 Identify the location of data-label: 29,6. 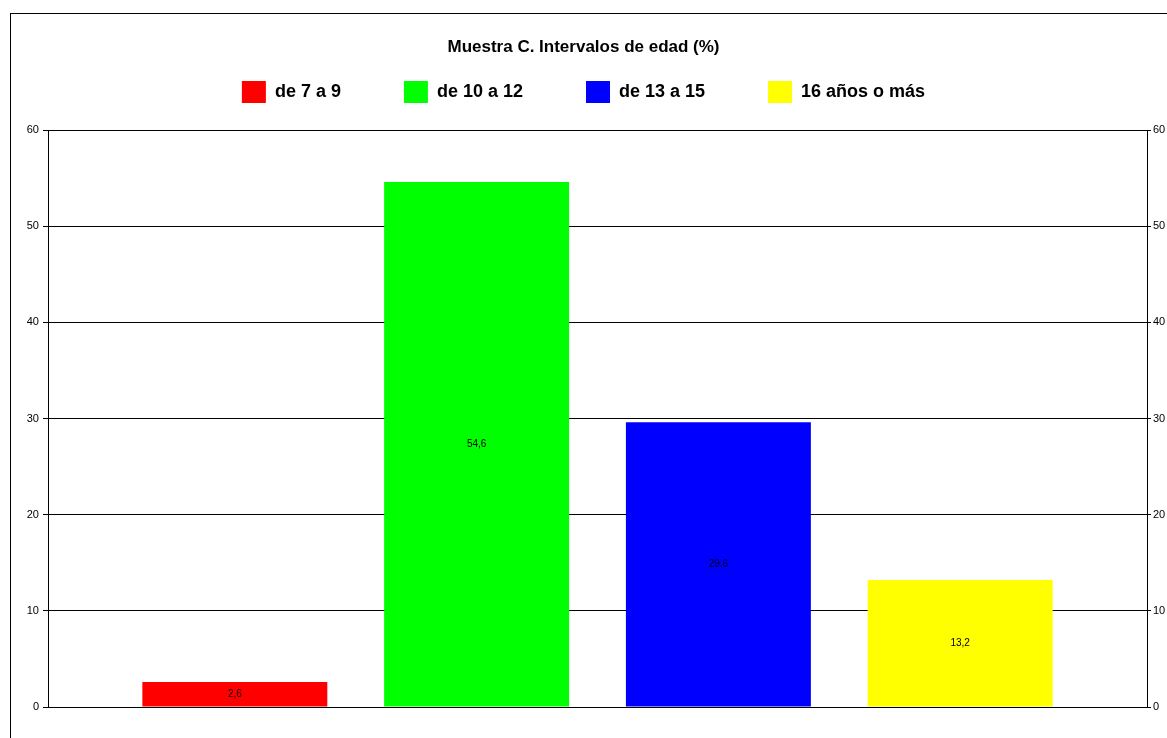
(718, 564).